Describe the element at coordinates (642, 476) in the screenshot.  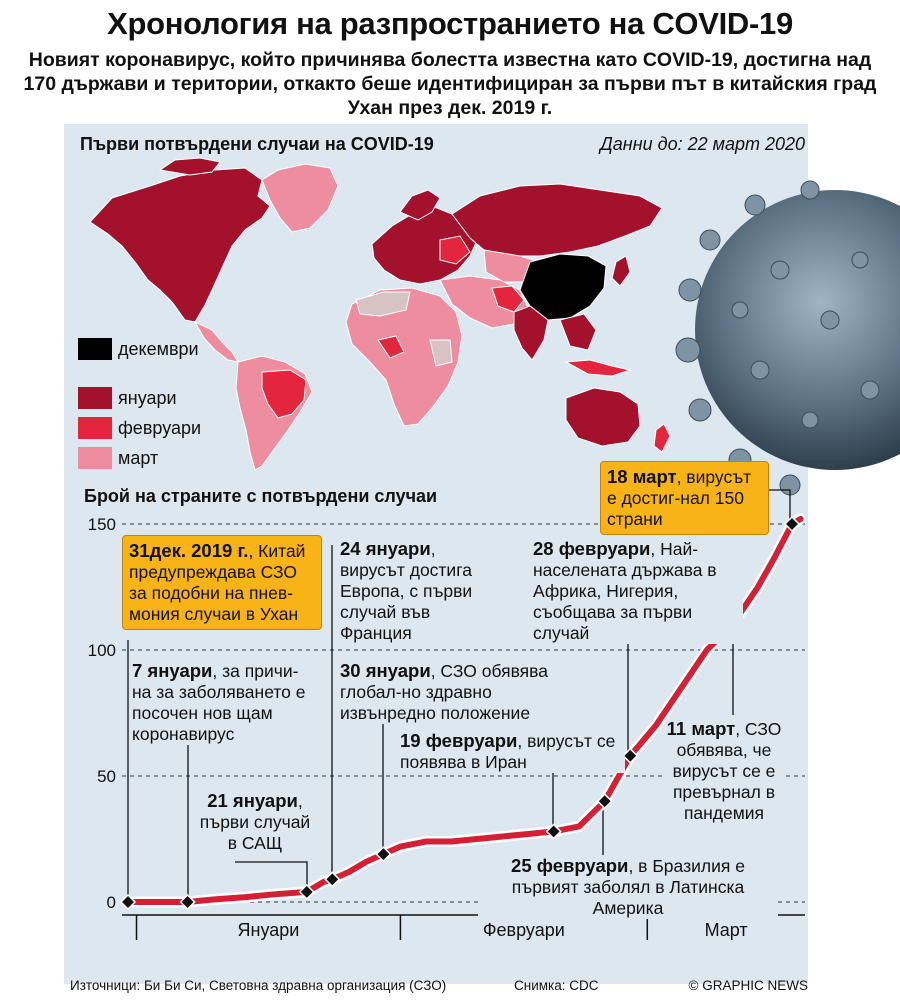
I see `annotation-mar18-date: 18 март` at that location.